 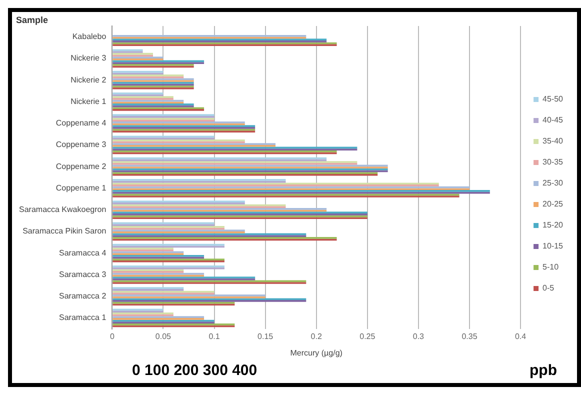 I want to click on text: ppb, so click(x=543, y=370).